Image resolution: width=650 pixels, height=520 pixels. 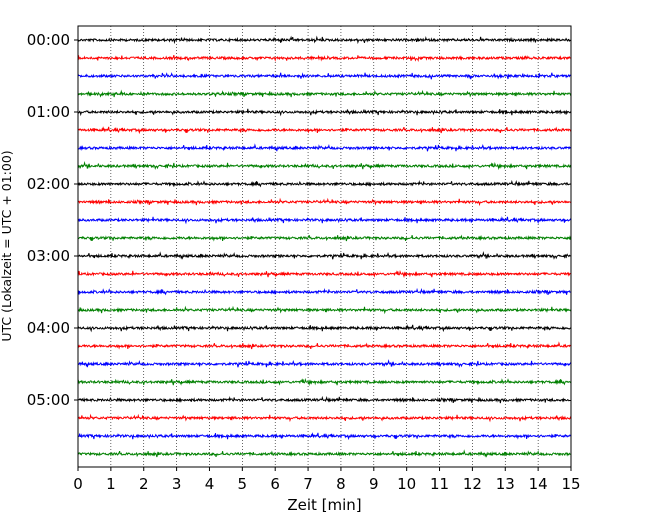 I want to click on y-tick-label: 04:00, so click(x=48, y=328).